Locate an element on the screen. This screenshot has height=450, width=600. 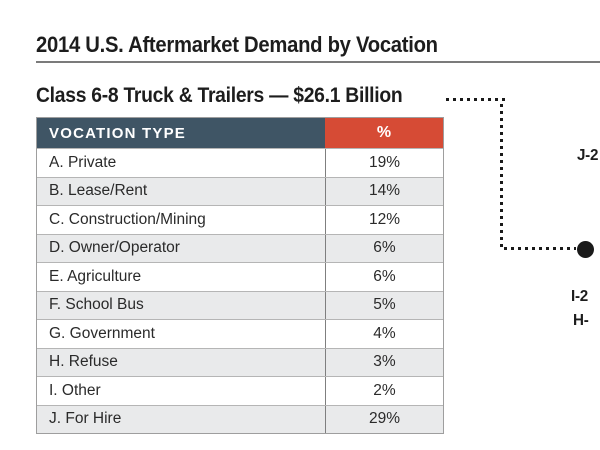
row-label: B. Lease/Rent is located at coordinates (98, 191).